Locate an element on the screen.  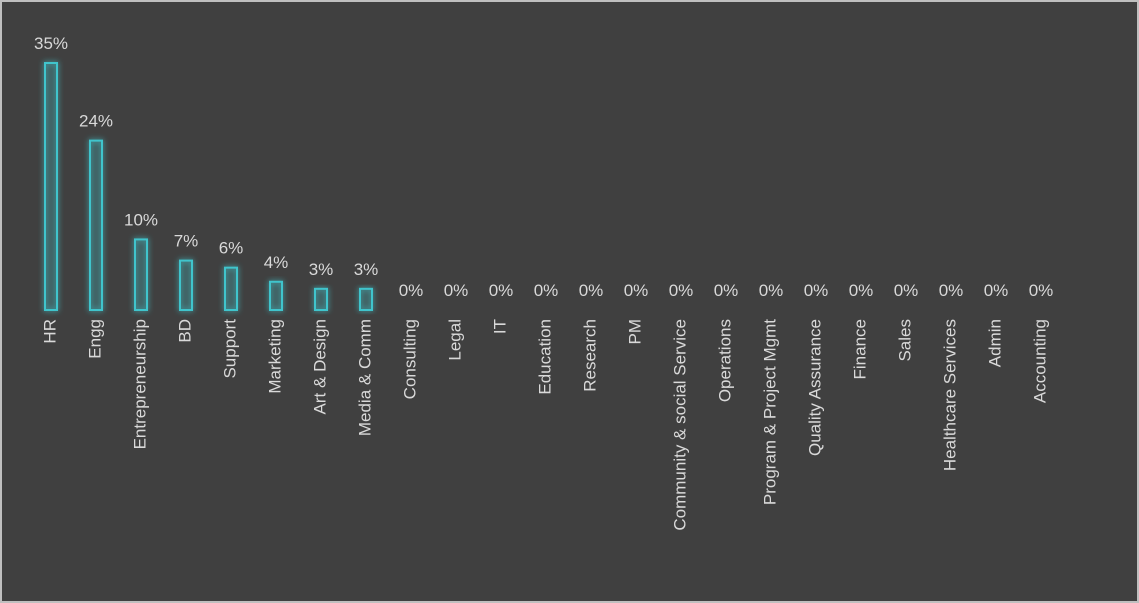
value-label: 7% is located at coordinates (186, 241).